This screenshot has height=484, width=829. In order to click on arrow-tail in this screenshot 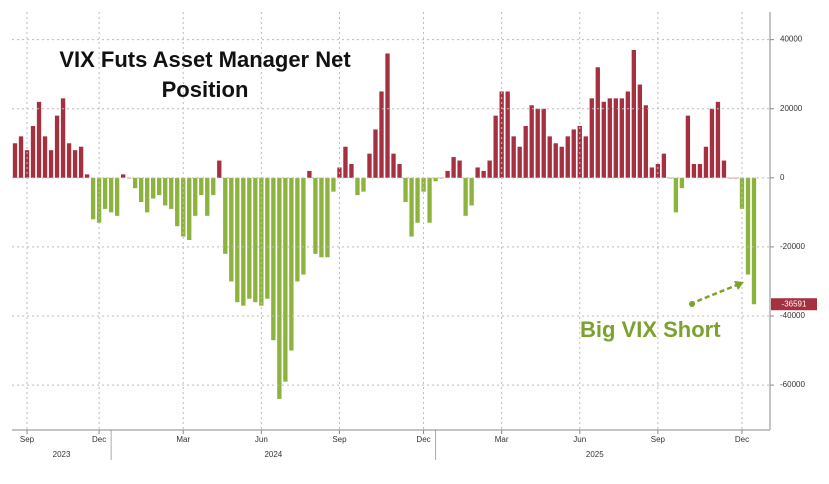, I will do `click(692, 304)`.